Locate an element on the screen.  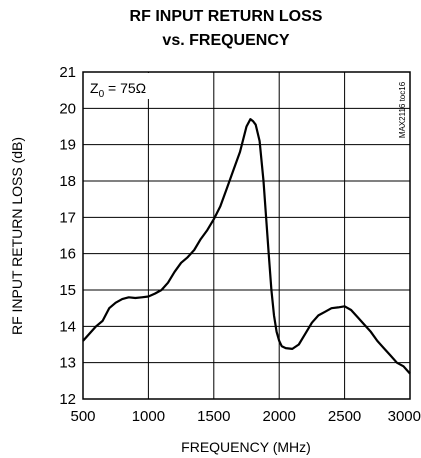
x-tick-label: 1500 is located at coordinates (213, 416).